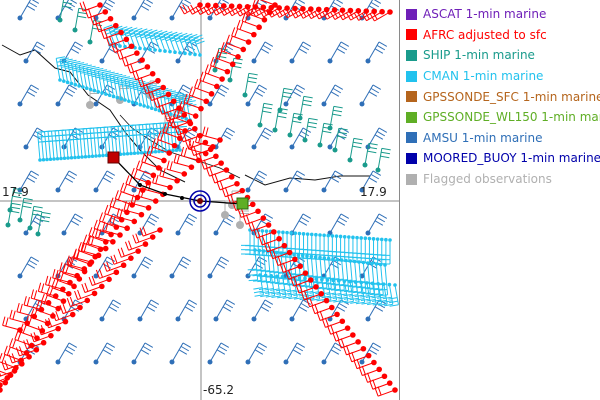  What do you see at coordinates (501, 158) in the screenshot?
I see `legend-item-moored-buoy: MOORED_BUOY 1-min marine` at bounding box center [501, 158].